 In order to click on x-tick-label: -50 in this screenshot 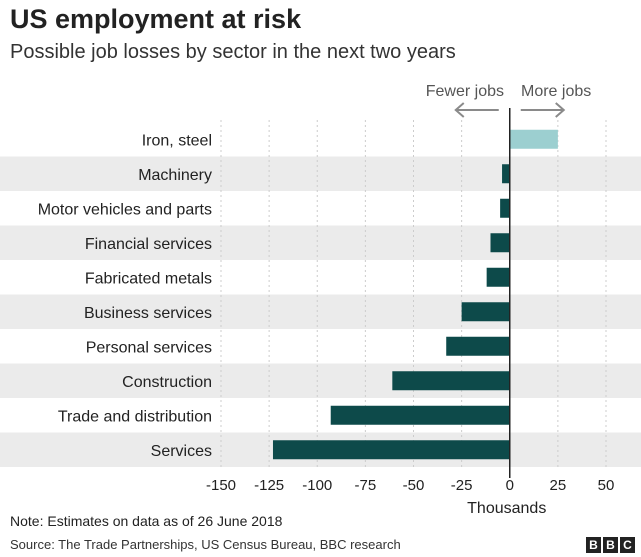, I will do `click(414, 485)`.